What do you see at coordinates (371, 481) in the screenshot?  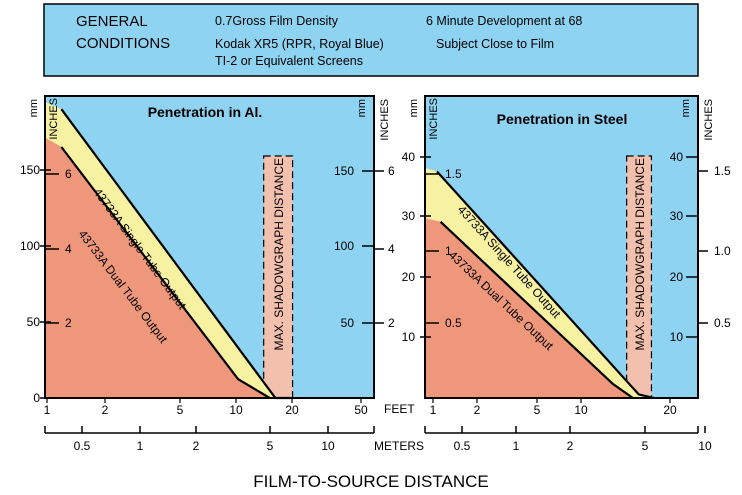 I see `x-axis-title: FILM-TO-SOURCE DISTANCE` at bounding box center [371, 481].